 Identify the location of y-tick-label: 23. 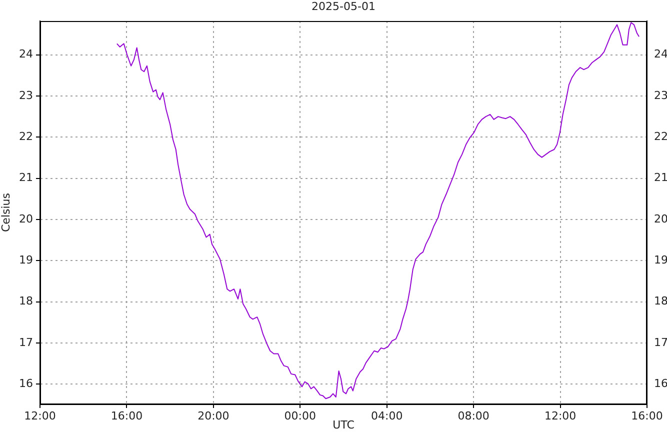
(26, 95).